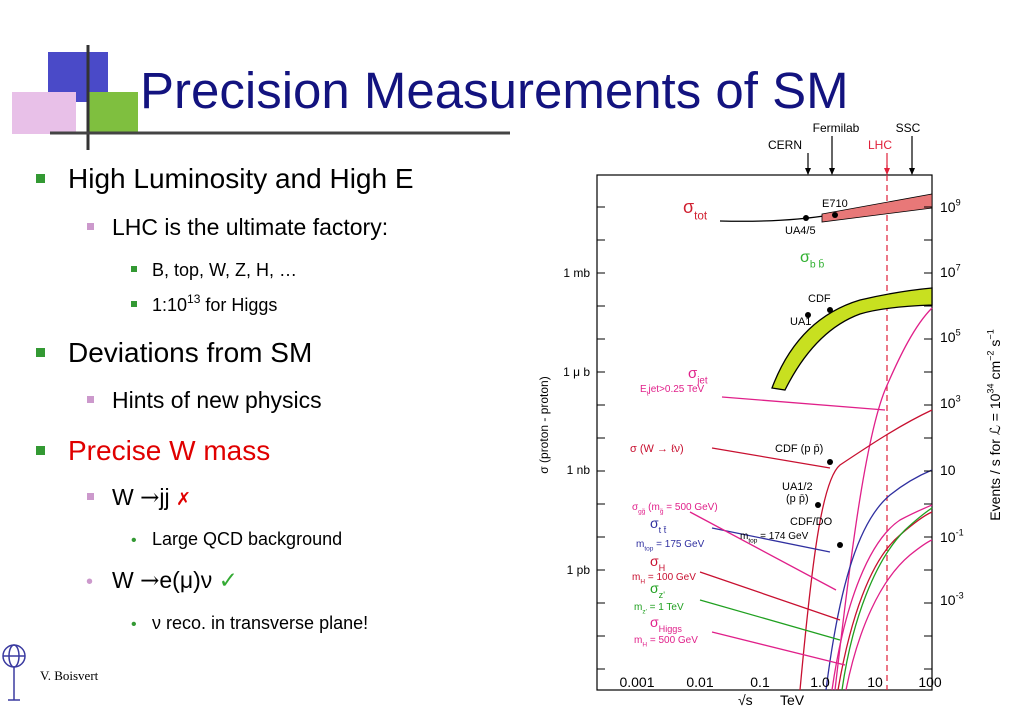 The width and height of the screenshot is (1023, 708). What do you see at coordinates (636, 682) in the screenshot?
I see `x-tick: 0.001` at bounding box center [636, 682].